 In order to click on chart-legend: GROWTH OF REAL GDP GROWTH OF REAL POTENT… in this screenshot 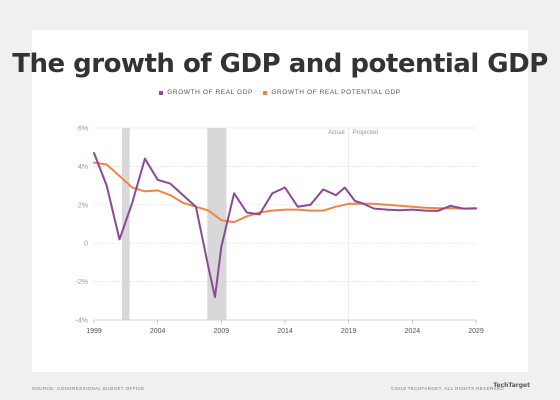, I will do `click(280, 93)`.